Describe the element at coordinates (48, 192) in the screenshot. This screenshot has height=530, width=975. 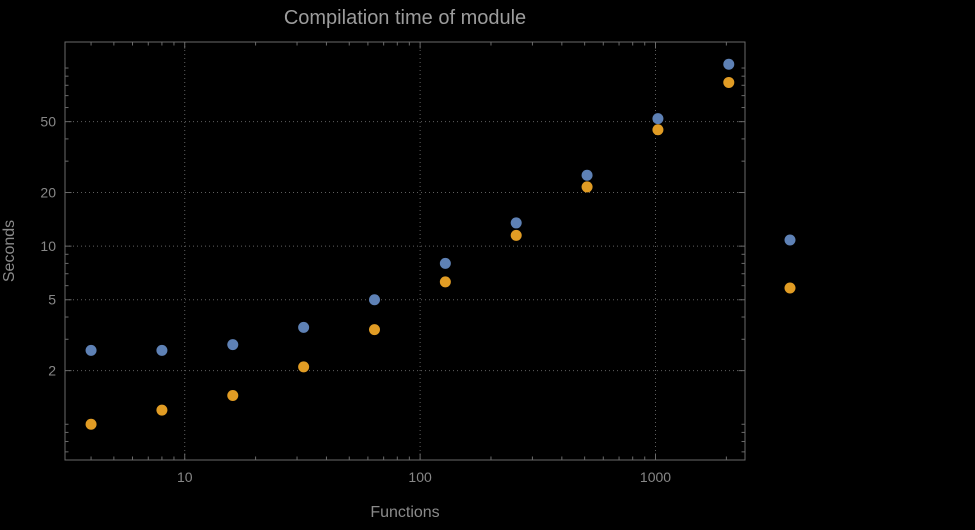
I see `y-tick-label: 20` at that location.